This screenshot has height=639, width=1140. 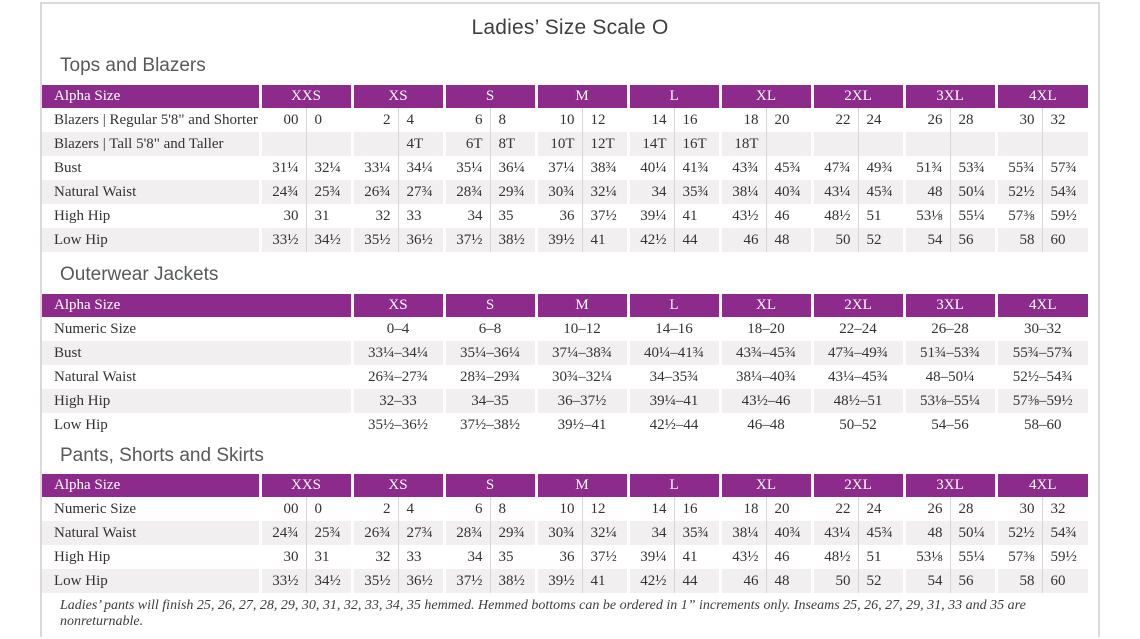 What do you see at coordinates (949, 353) in the screenshot?
I see `size-cell: 51¾–53¾` at bounding box center [949, 353].